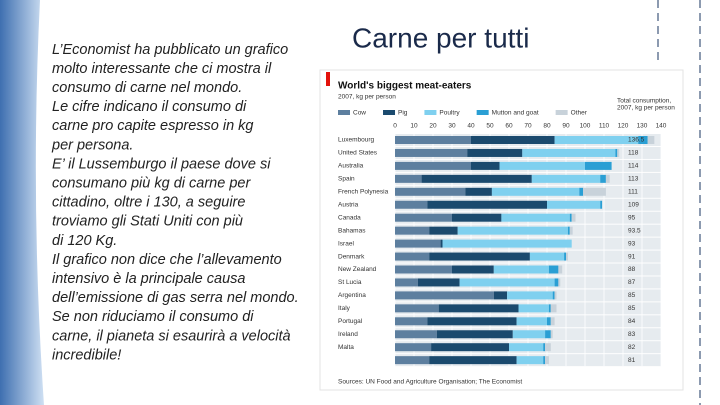  Describe the element at coordinates (92, 145) in the screenshot. I see `paragraph-line: per persona.` at that location.